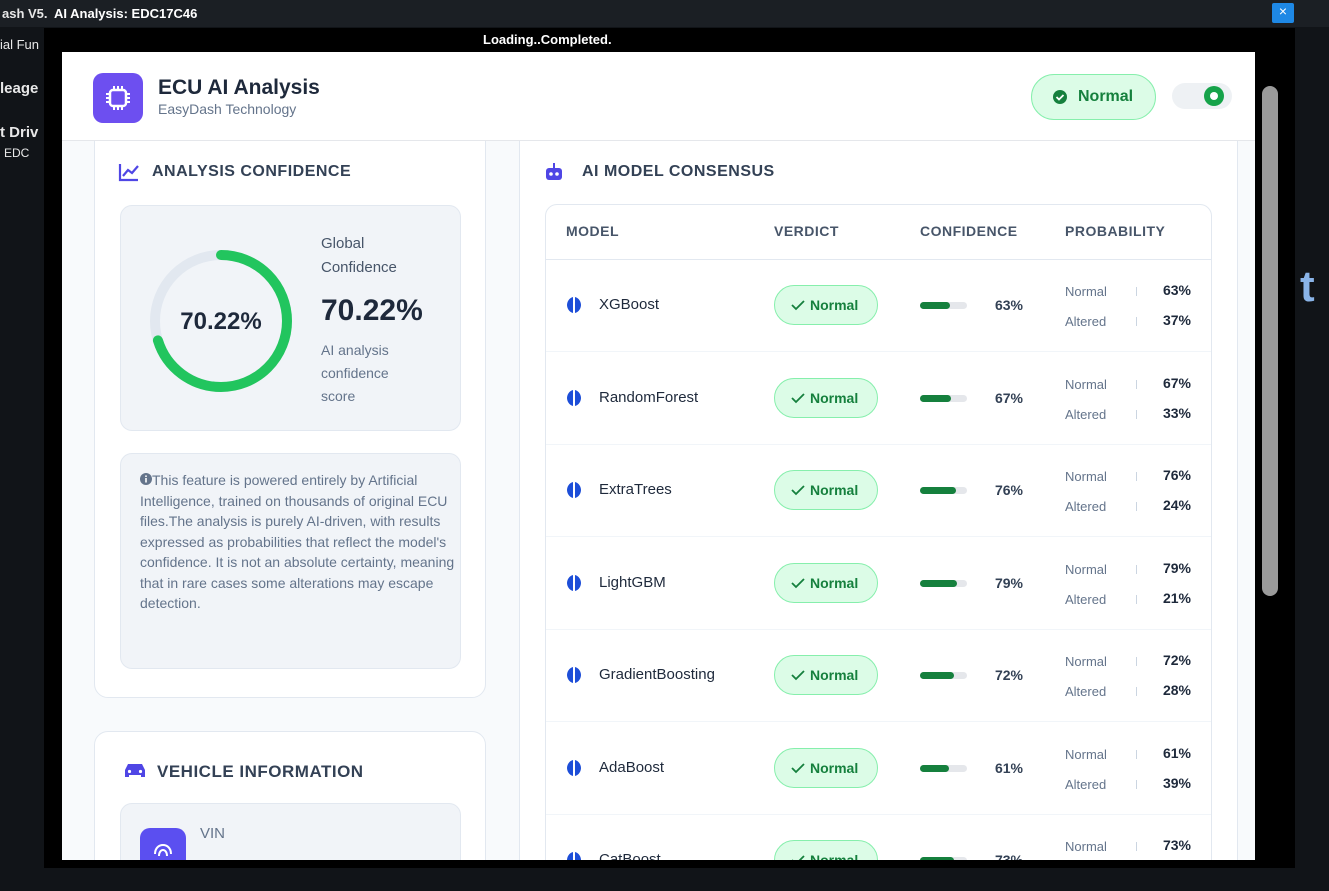 The width and height of the screenshot is (1329, 891). What do you see at coordinates (1008, 305) in the screenshot?
I see `confidence-value: 63%` at bounding box center [1008, 305].